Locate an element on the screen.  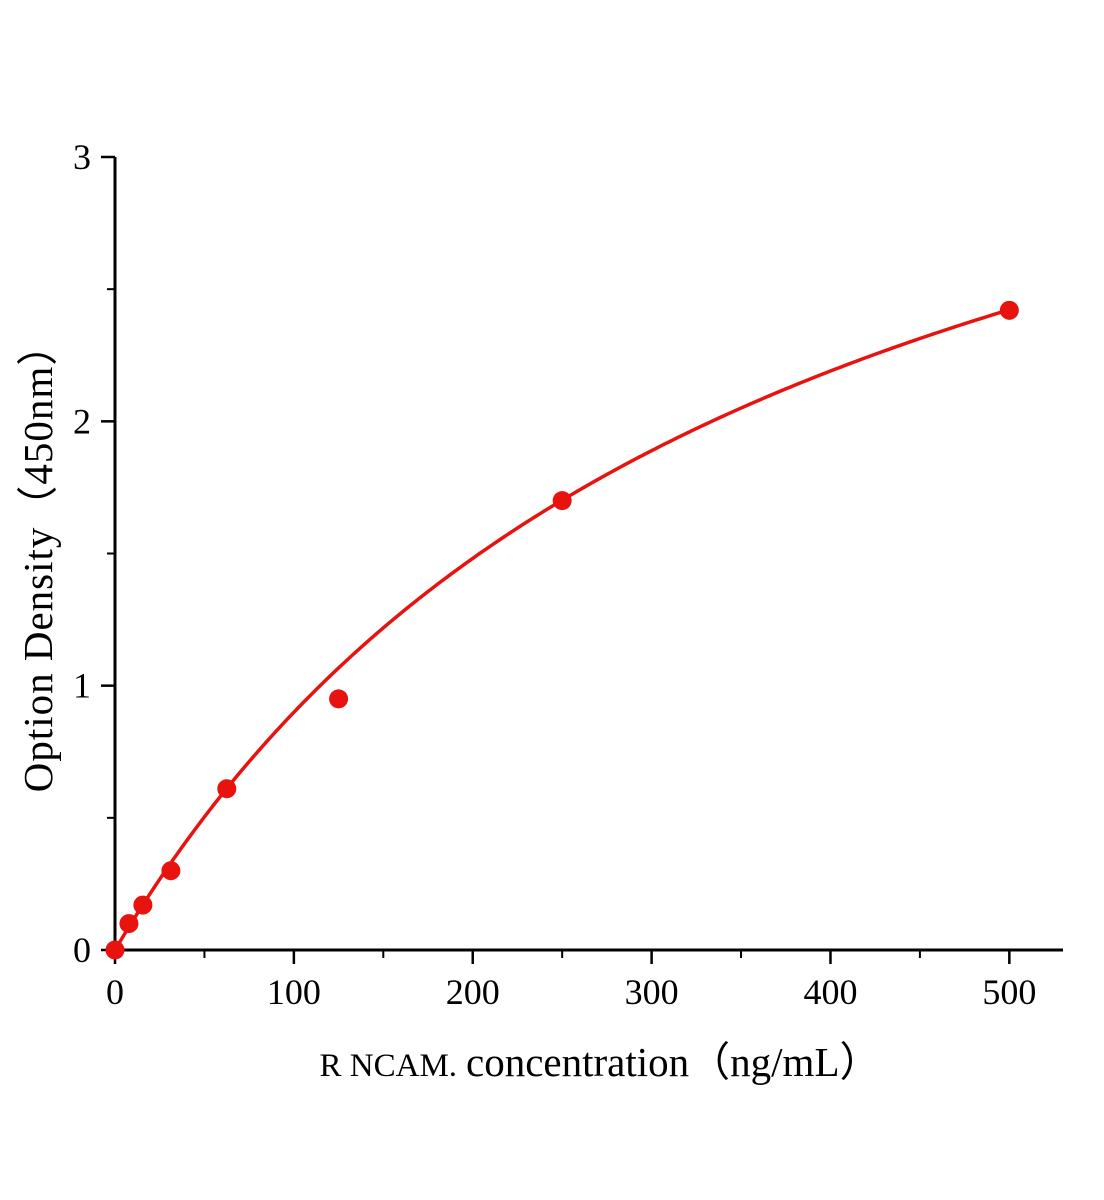
x-axis-label-text: concentration（ng/mL） is located at coordinates (673, 1062).